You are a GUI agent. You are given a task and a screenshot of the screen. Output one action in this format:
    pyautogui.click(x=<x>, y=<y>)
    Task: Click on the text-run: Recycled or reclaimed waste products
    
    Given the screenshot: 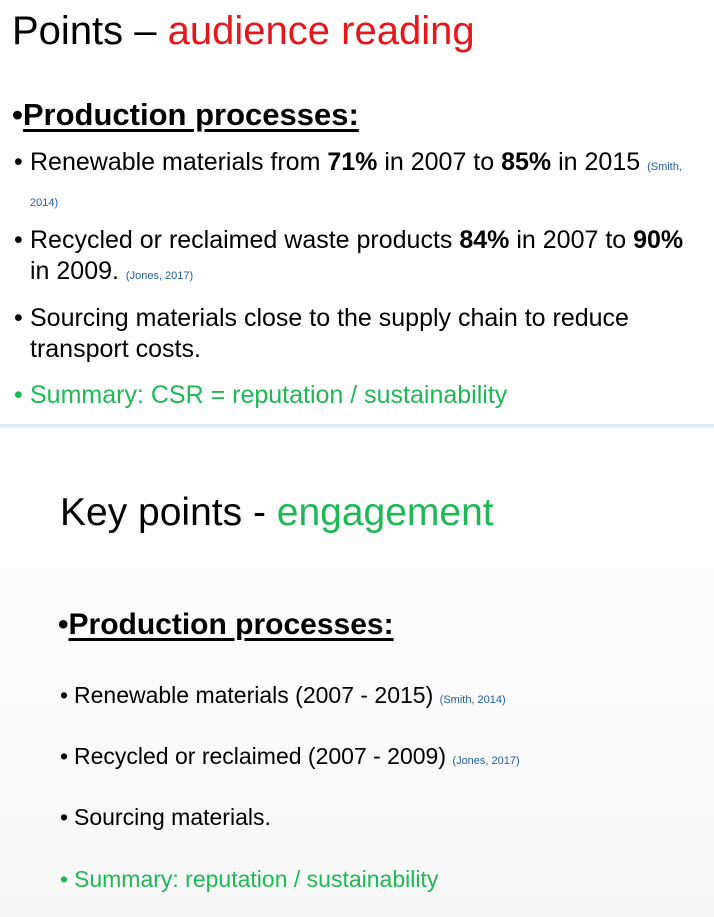 What is the action you would take?
    pyautogui.click(x=245, y=240)
    